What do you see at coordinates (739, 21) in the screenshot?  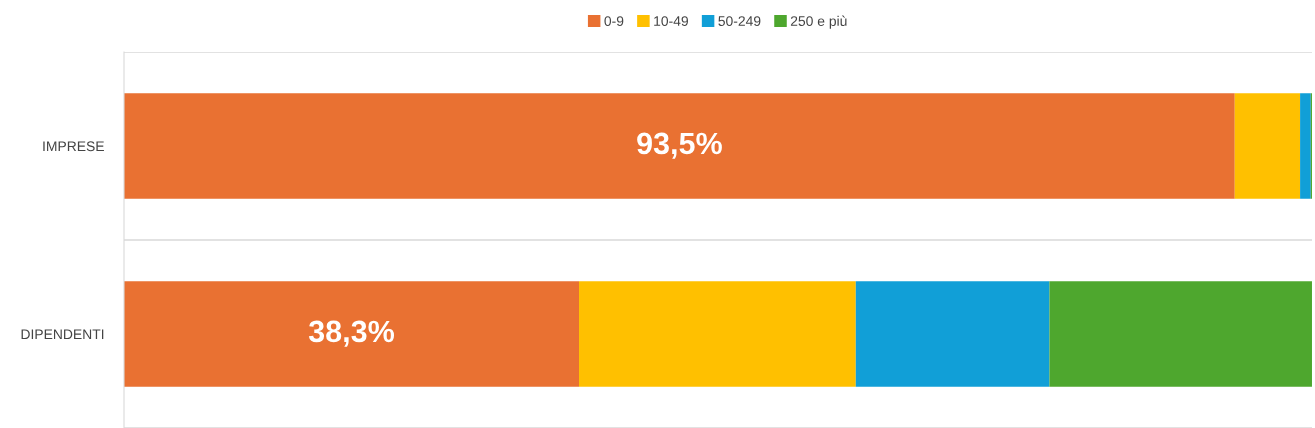 I see `legend-label: 50-249` at bounding box center [739, 21].